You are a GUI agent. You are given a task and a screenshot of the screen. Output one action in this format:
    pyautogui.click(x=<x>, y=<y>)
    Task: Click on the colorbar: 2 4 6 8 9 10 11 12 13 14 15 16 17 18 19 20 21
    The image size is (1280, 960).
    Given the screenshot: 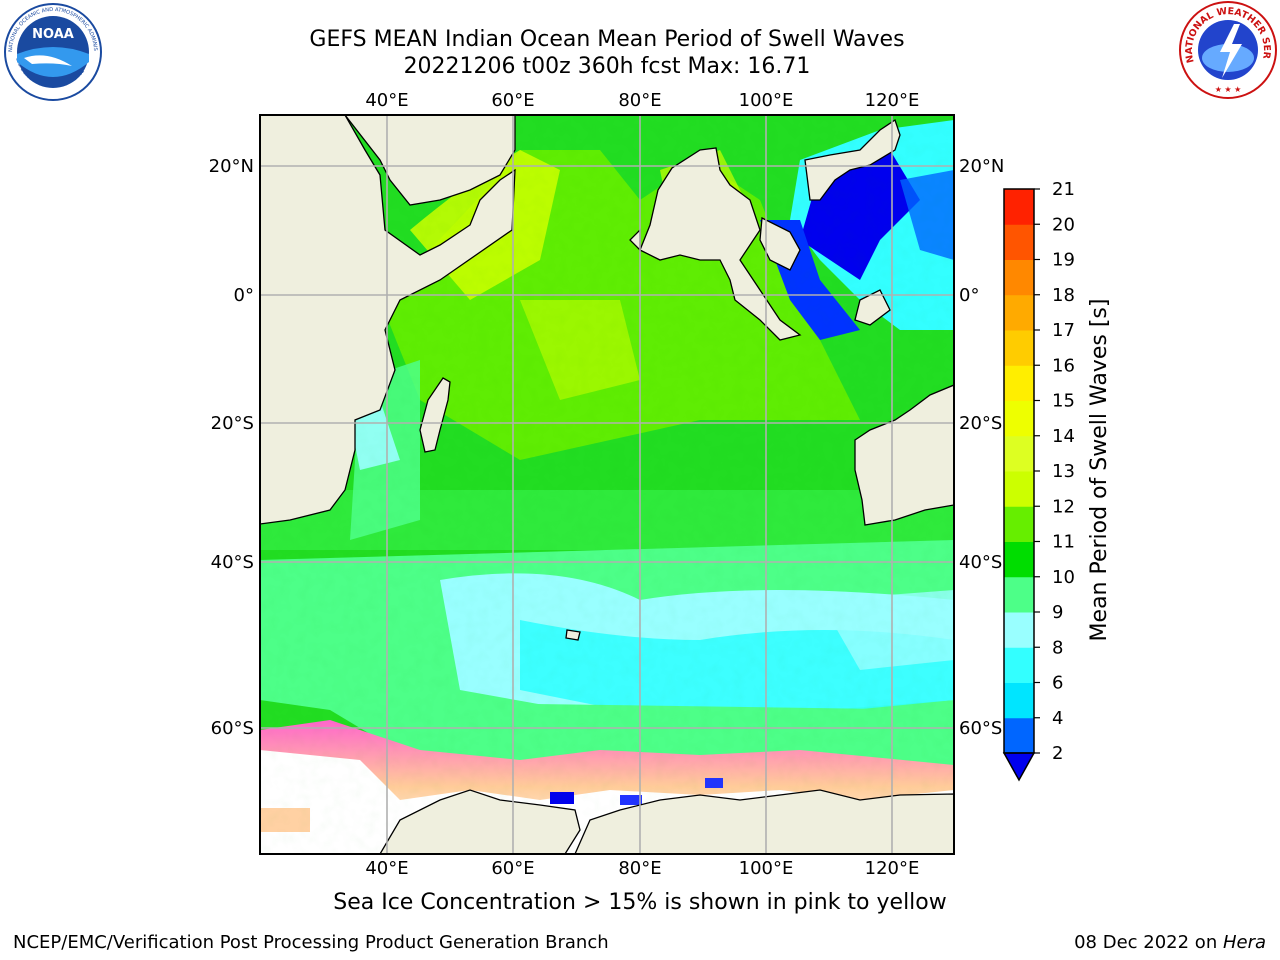 What is the action you would take?
    pyautogui.click(x=1038, y=480)
    